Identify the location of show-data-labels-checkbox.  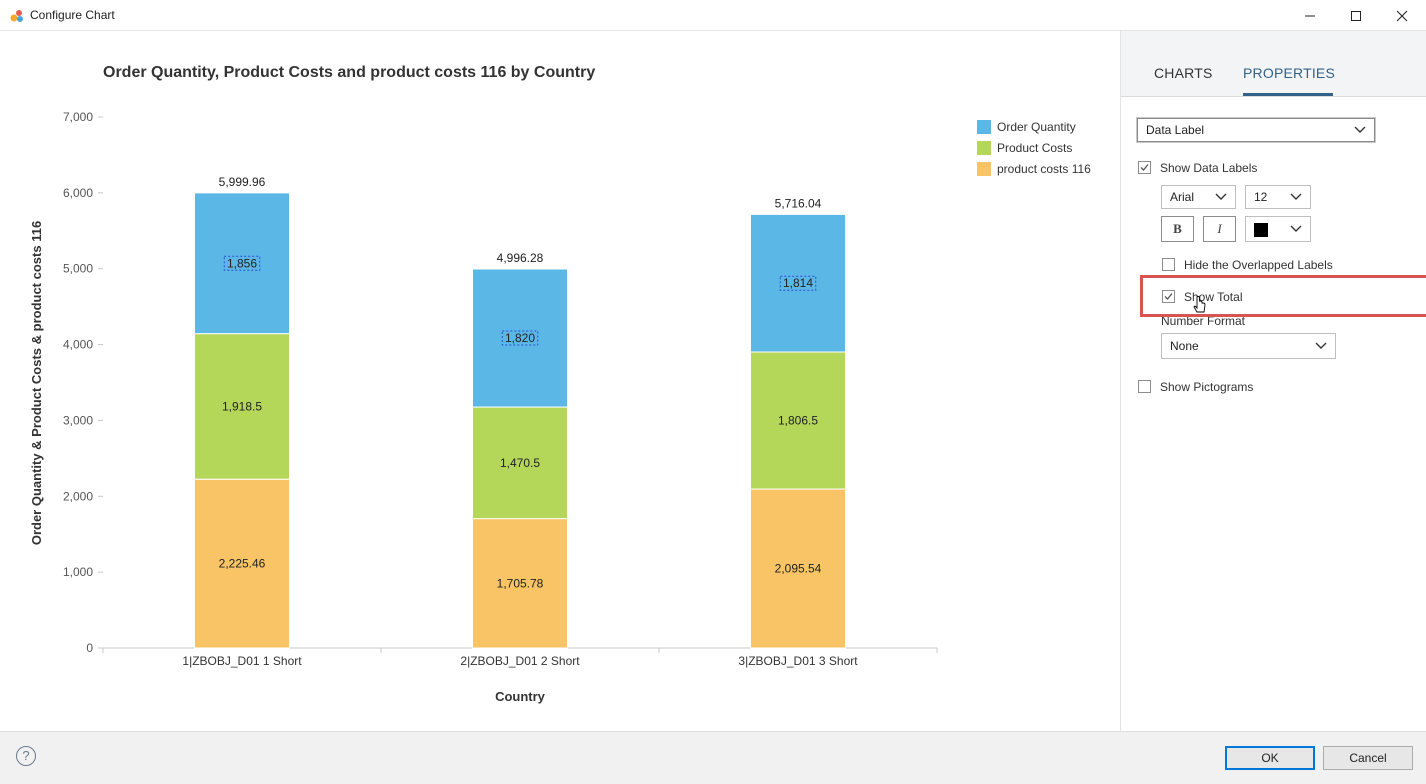
(1144, 167).